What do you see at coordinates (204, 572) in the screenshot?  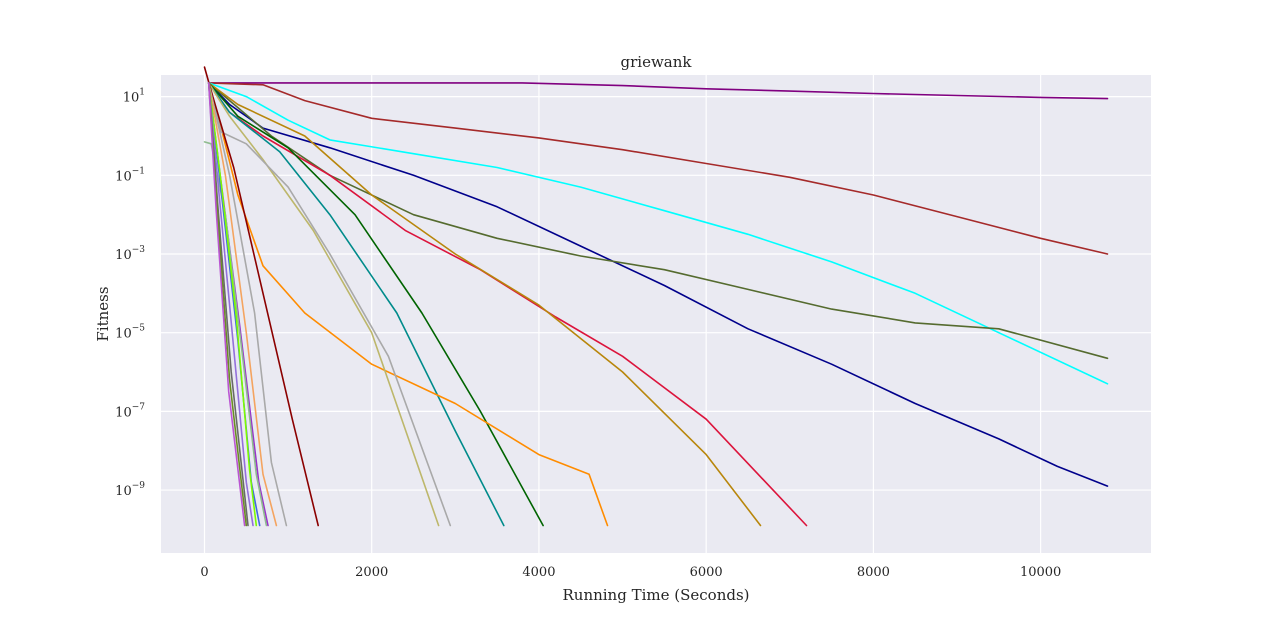 I see `x-tick-label: 0` at bounding box center [204, 572].